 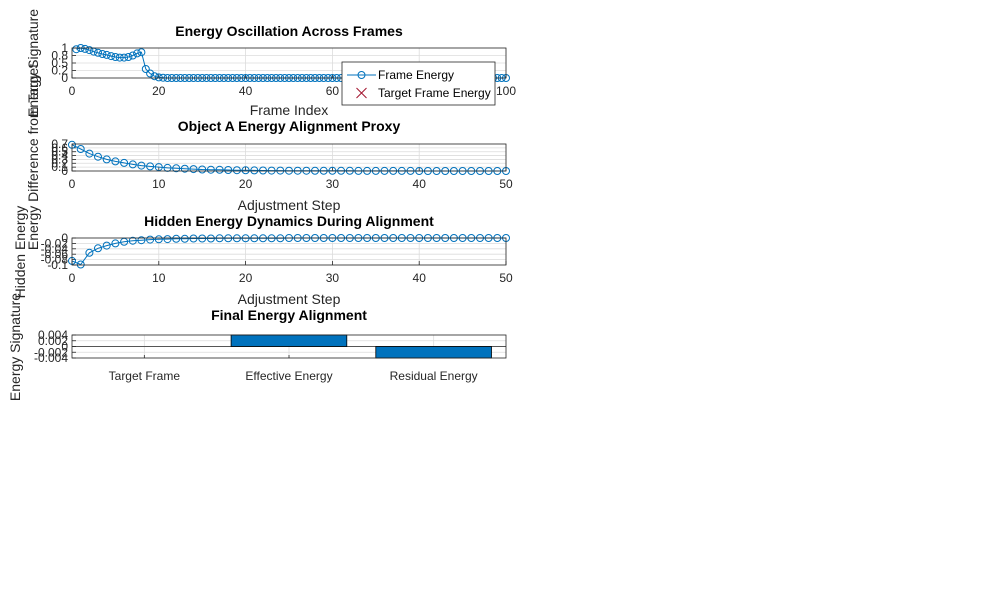 I want to click on y-tick-label: -0.08, so click(x=55, y=260).